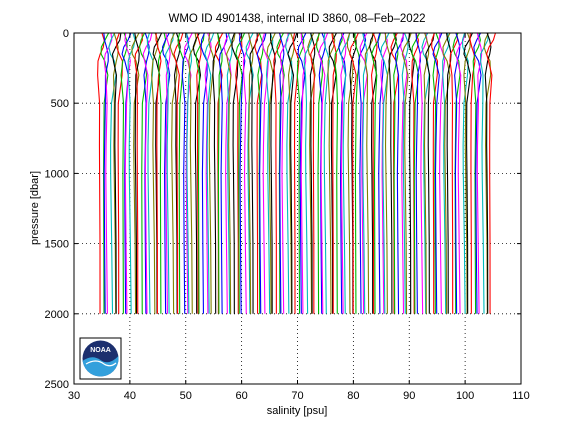 This screenshot has height=432, width=576. What do you see at coordinates (60, 104) in the screenshot?
I see `y-tick-label: 500` at bounding box center [60, 104].